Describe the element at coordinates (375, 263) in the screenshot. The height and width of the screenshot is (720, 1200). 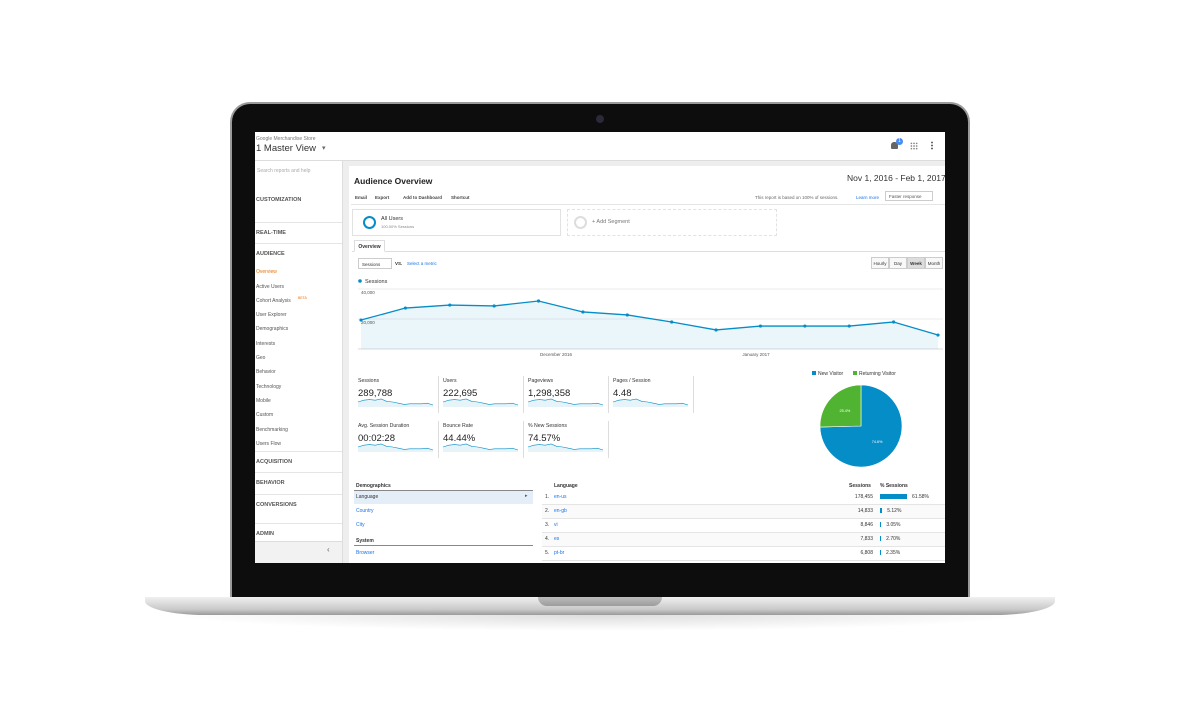
I see `metric-select: Sessions` at that location.